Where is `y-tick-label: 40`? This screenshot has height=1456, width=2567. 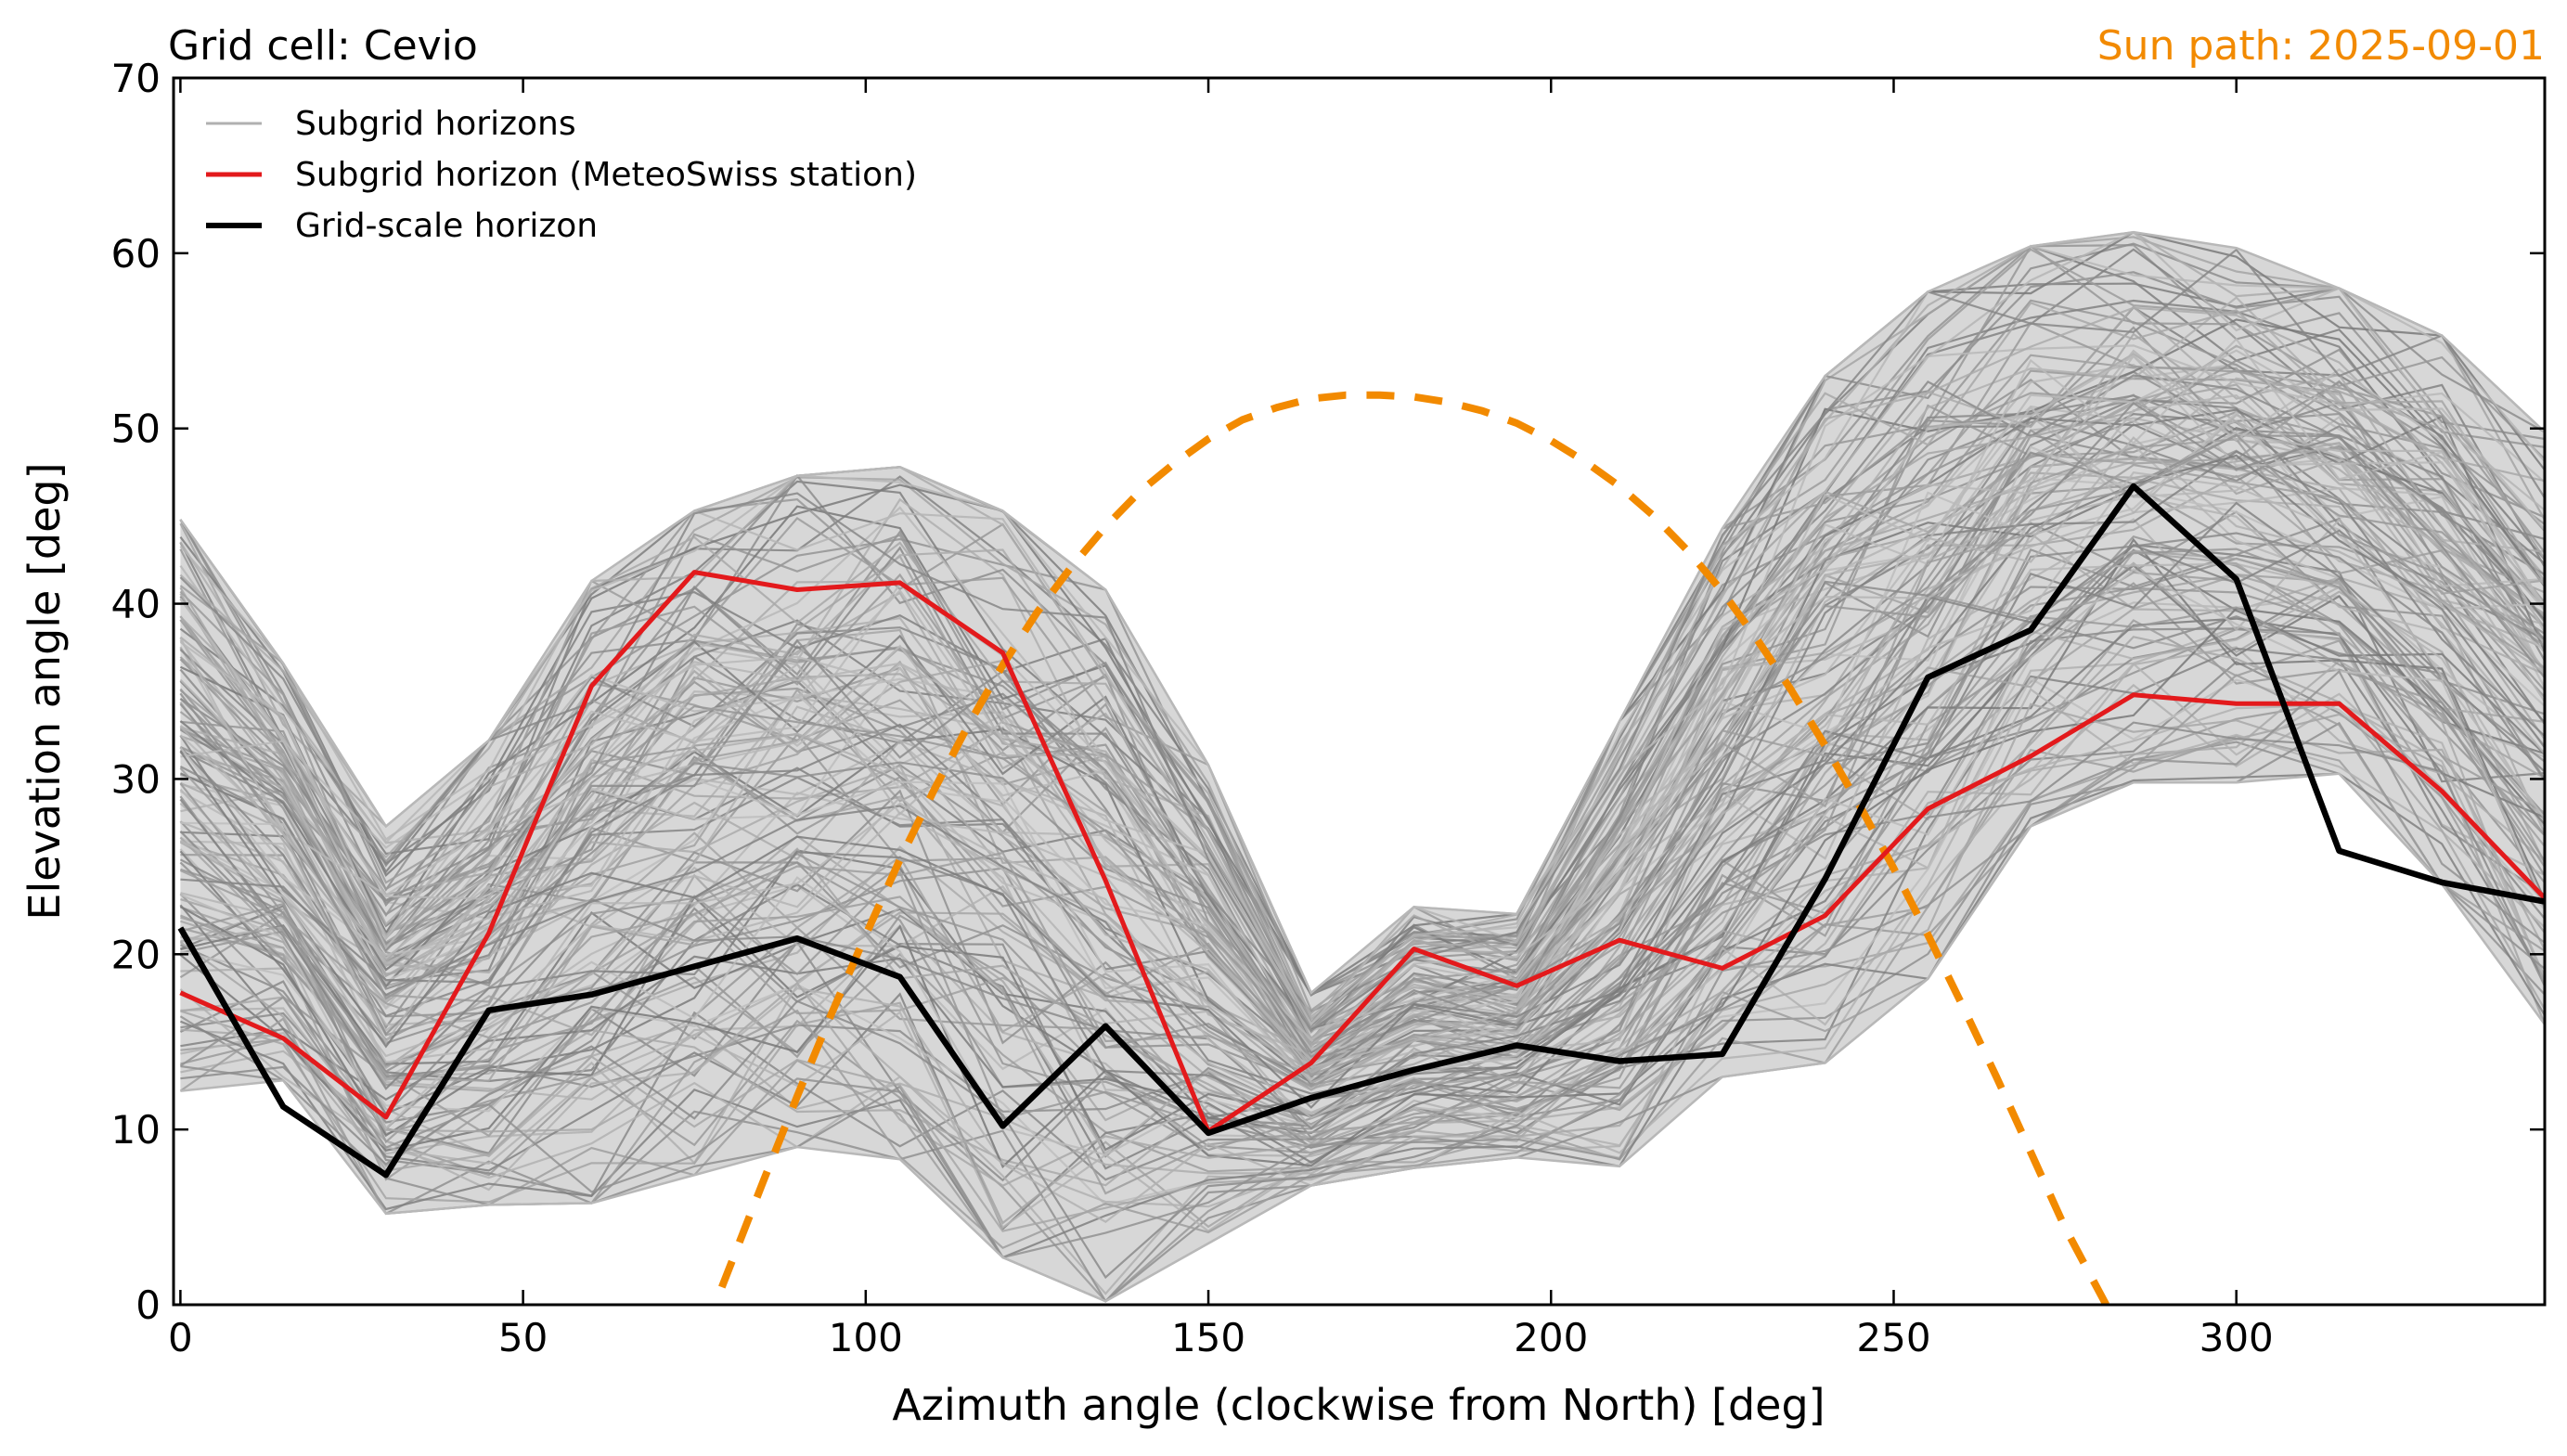
y-tick-label: 40 is located at coordinates (136, 604).